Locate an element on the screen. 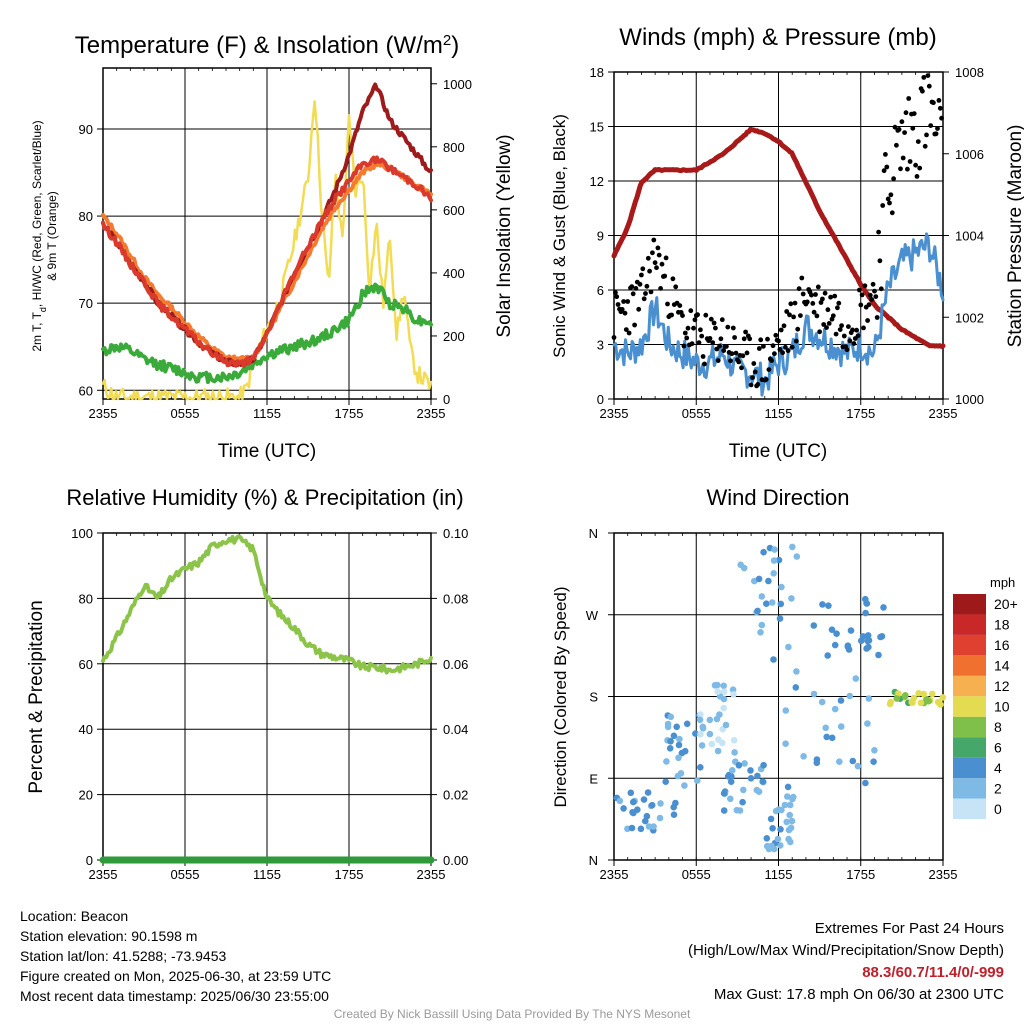  rh-x-tick-label: 1755 is located at coordinates (349, 874).